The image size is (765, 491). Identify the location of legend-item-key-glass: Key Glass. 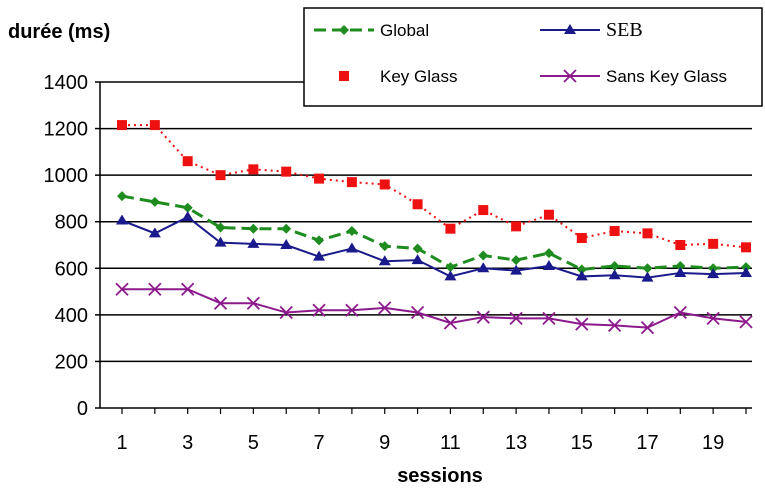
(398, 76).